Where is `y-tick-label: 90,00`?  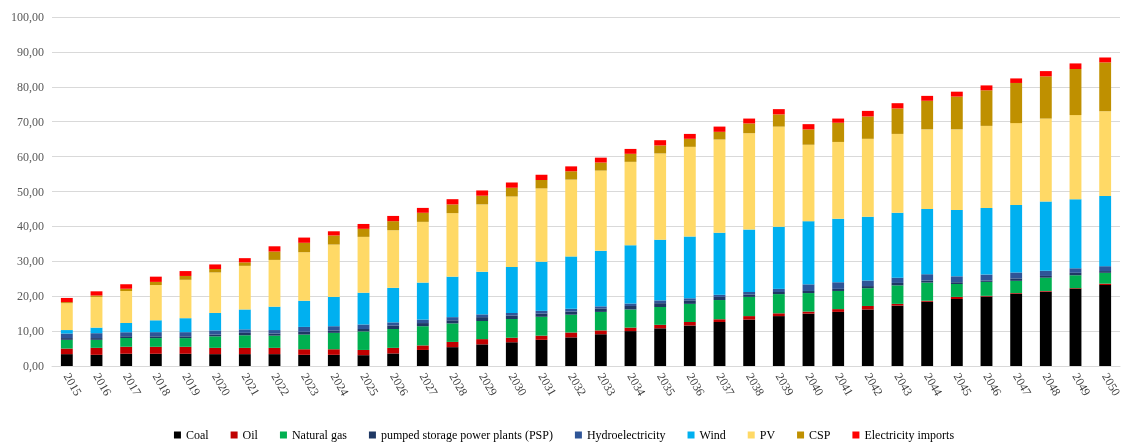 y-tick-label: 90,00 is located at coordinates (30, 51).